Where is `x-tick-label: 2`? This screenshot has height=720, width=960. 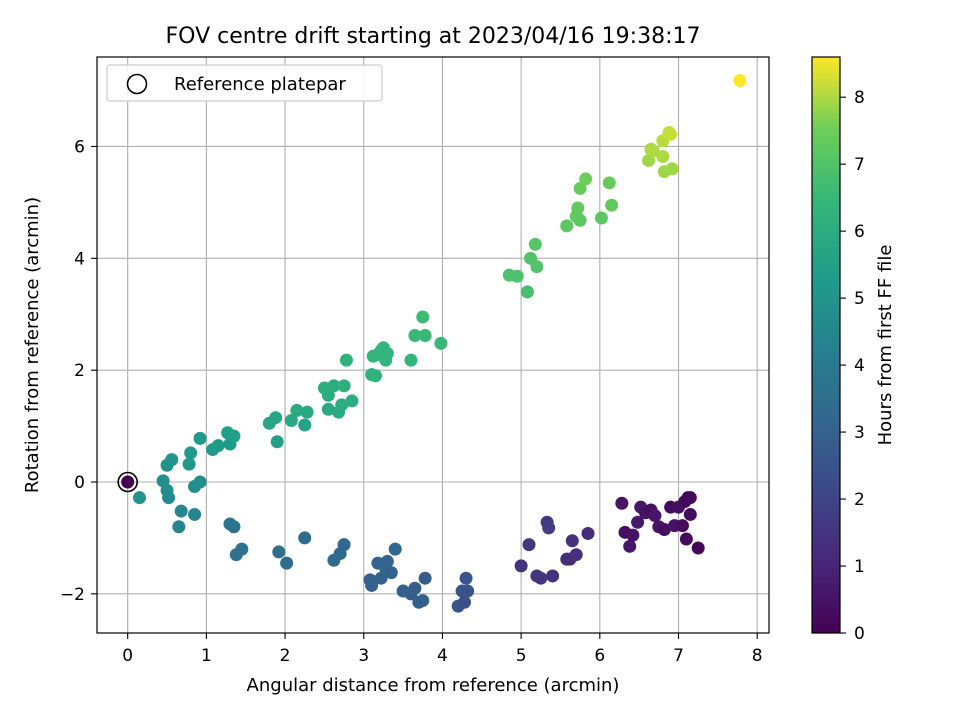
x-tick-label: 2 is located at coordinates (285, 656).